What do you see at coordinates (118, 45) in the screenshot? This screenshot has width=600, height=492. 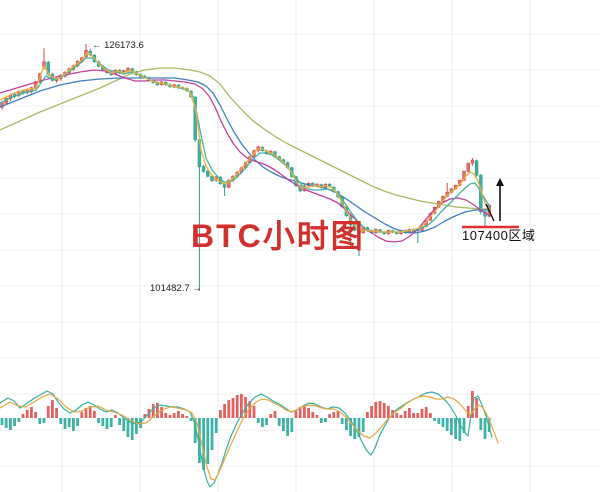 I see `high-price-label: ← 126173.6` at bounding box center [118, 45].